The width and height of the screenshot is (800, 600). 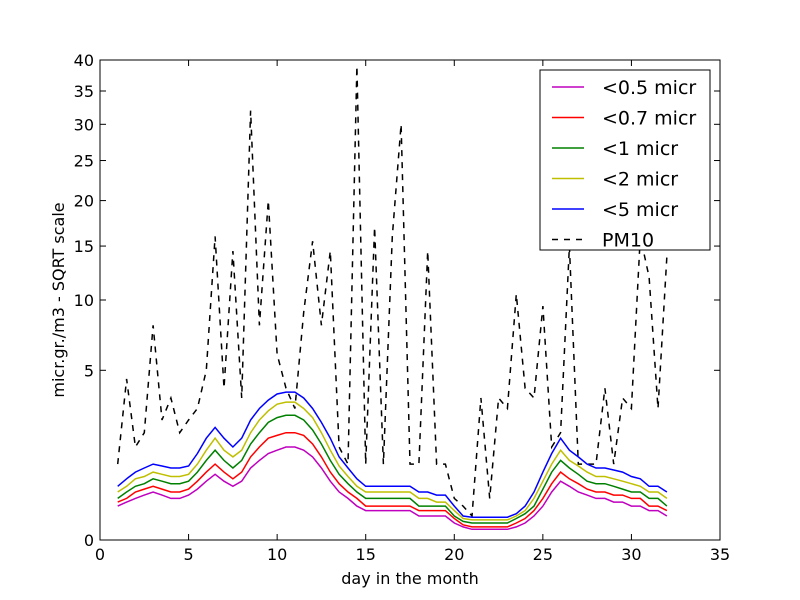 What do you see at coordinates (84, 161) in the screenshot?
I see `y-tick-label: 25` at bounding box center [84, 161].